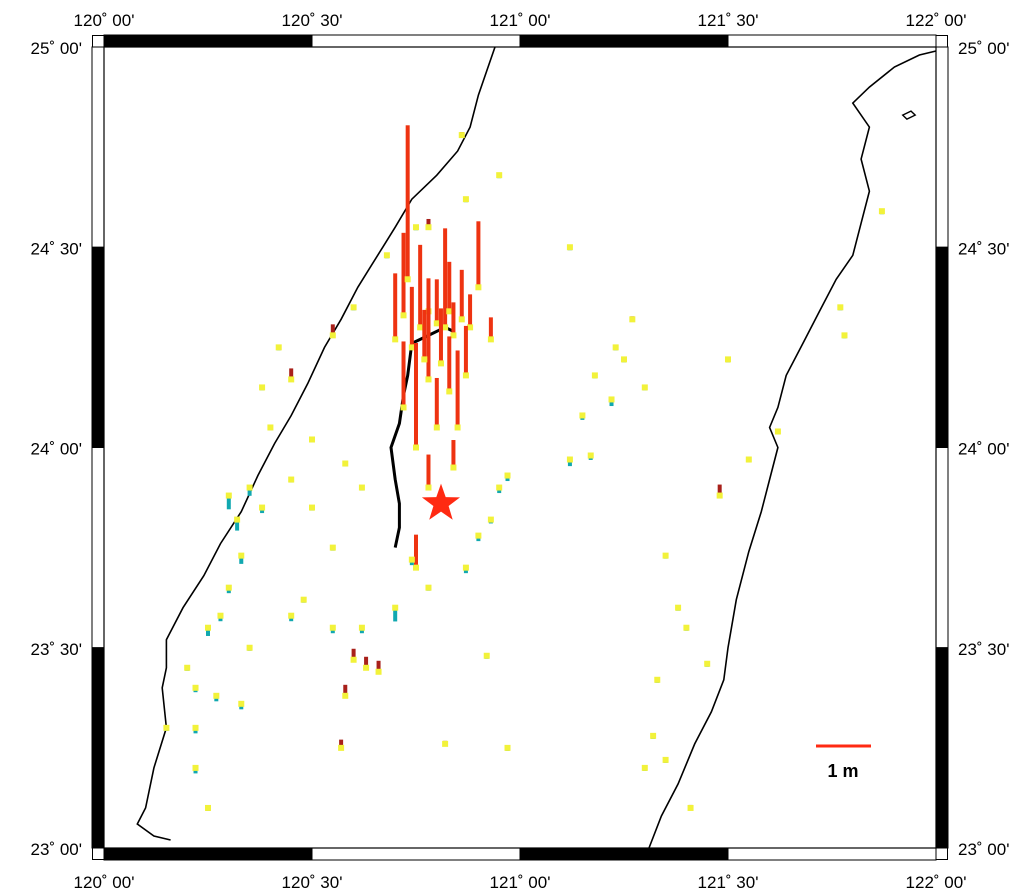 The width and height of the screenshot is (1035, 892). What do you see at coordinates (56, 449) in the screenshot?
I see `lat-tick-label-left: 24˚ 00'` at bounding box center [56, 449].